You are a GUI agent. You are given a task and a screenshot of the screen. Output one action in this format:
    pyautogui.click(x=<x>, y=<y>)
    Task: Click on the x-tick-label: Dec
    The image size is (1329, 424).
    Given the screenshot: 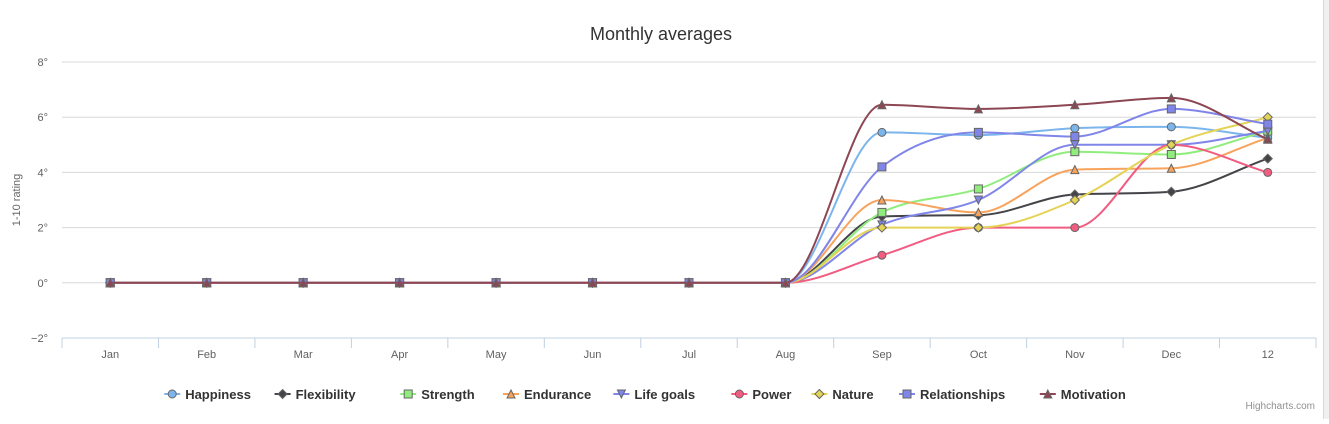 What is the action you would take?
    pyautogui.click(x=1172, y=355)
    